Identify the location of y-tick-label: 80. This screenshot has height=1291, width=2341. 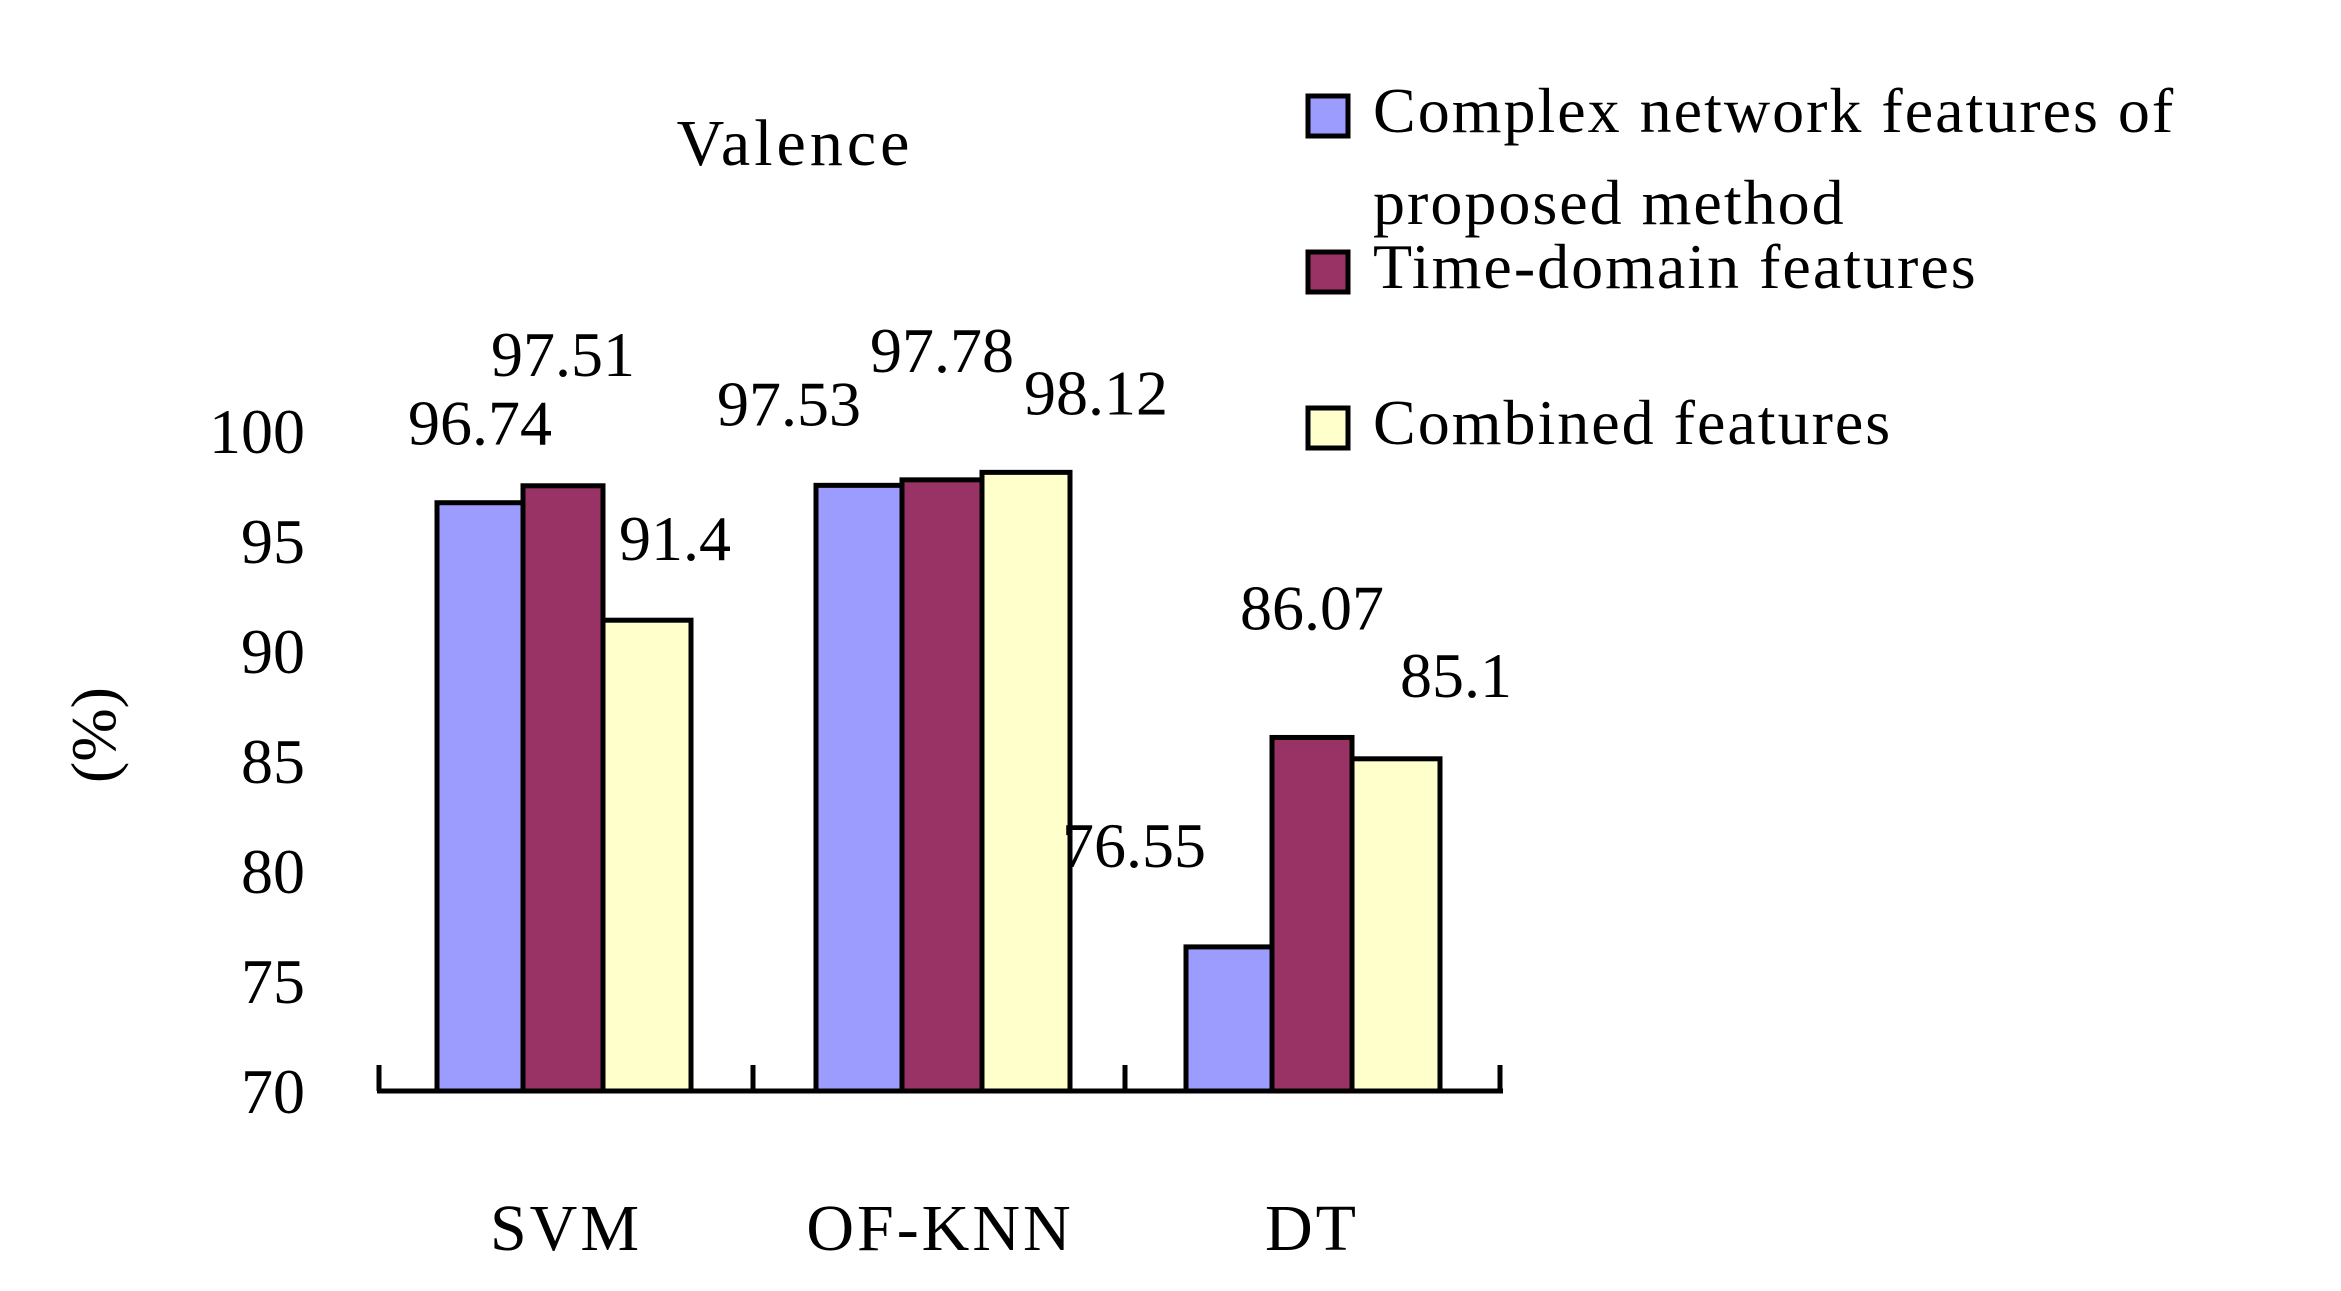
(273, 871).